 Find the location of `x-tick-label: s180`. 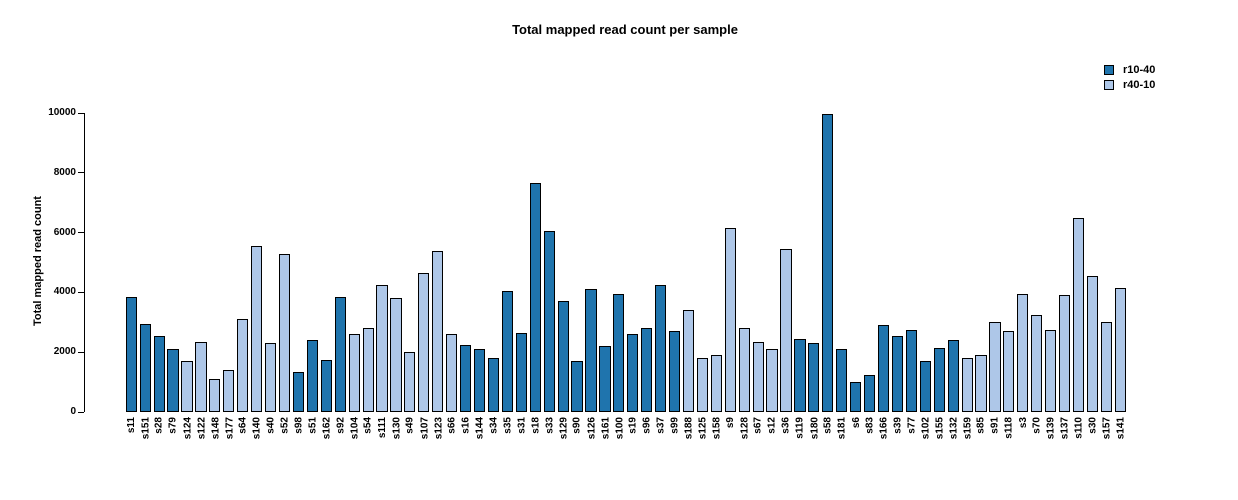

x-tick-label: s180 is located at coordinates (814, 428).